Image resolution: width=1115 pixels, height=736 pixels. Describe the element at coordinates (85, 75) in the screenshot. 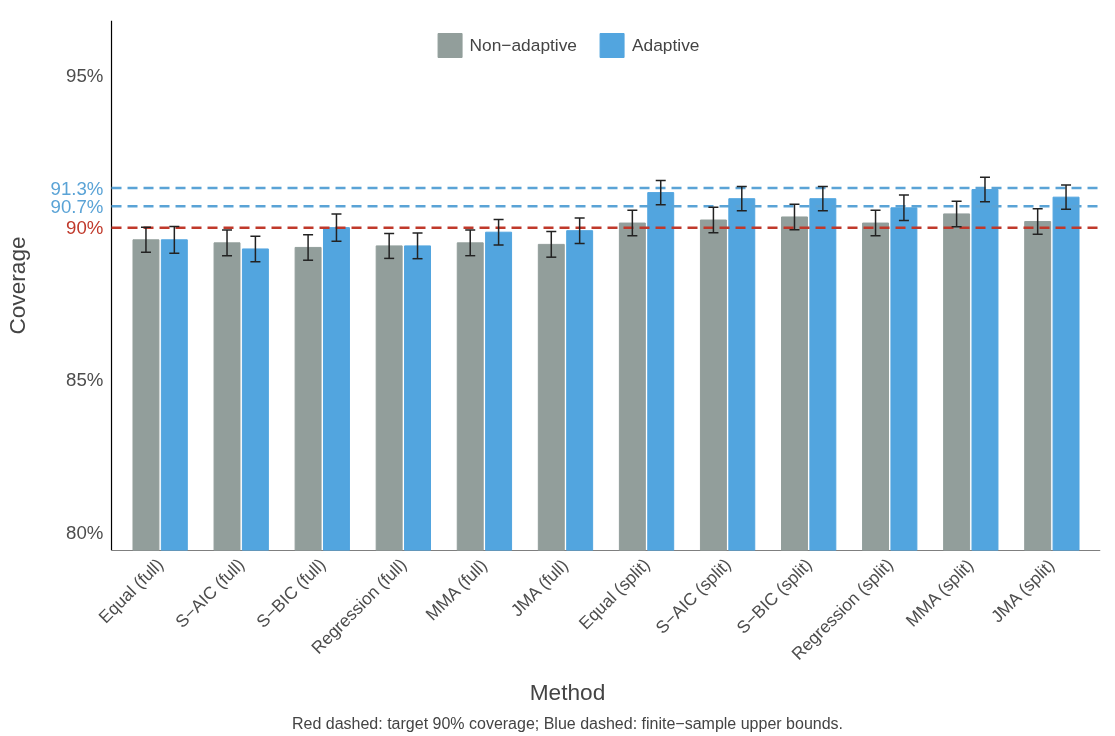

I see `y-tick-label: 95%` at that location.